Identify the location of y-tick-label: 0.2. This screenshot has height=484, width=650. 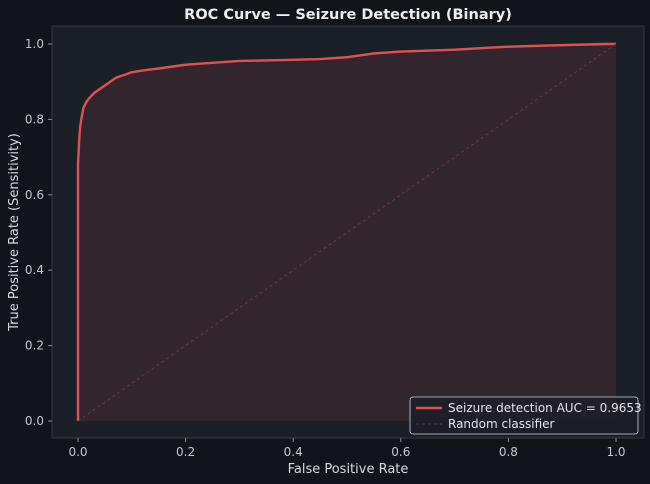
(34, 346).